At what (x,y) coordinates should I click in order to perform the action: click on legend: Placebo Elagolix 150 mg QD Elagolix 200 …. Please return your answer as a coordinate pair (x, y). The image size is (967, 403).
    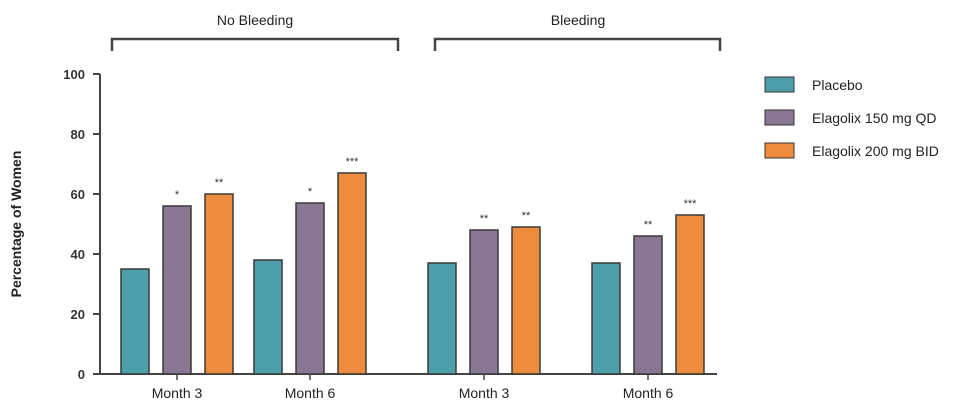
    Looking at the image, I should click on (851, 117).